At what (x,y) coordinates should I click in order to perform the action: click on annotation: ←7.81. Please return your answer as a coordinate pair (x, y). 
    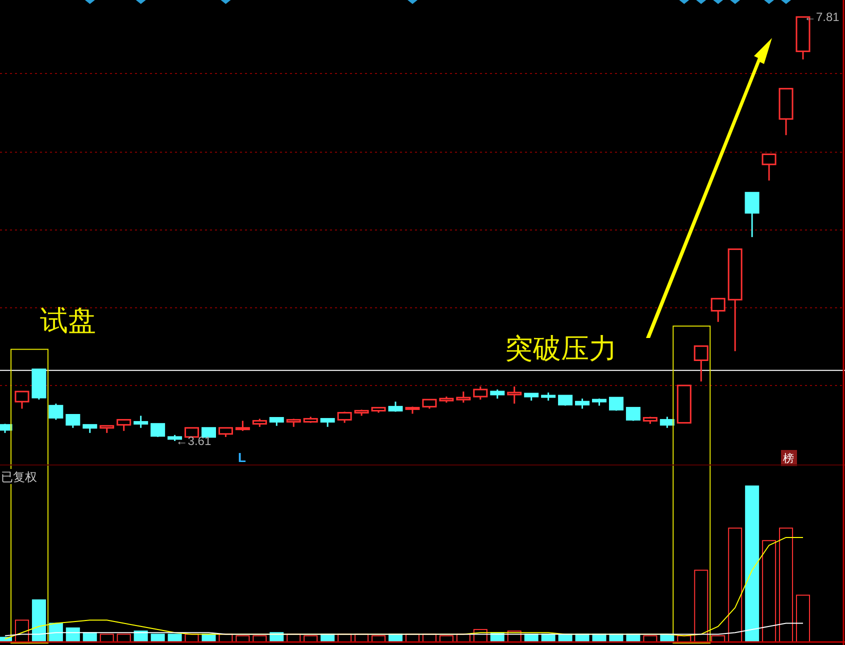
    Looking at the image, I should click on (822, 17).